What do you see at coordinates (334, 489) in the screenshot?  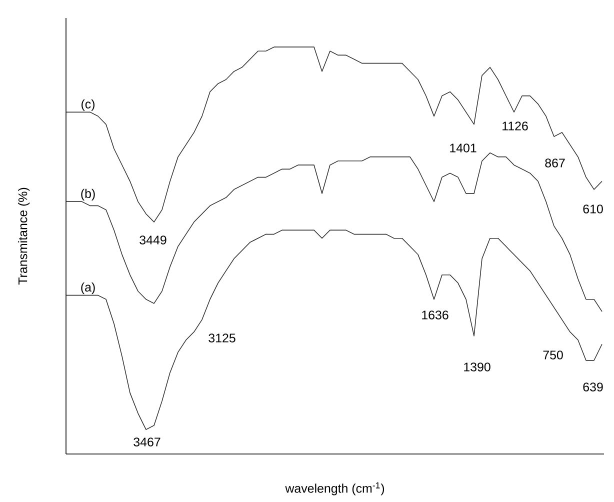 I see `x-axis-title: wavelength (cm$^{-1}$)` at bounding box center [334, 489].